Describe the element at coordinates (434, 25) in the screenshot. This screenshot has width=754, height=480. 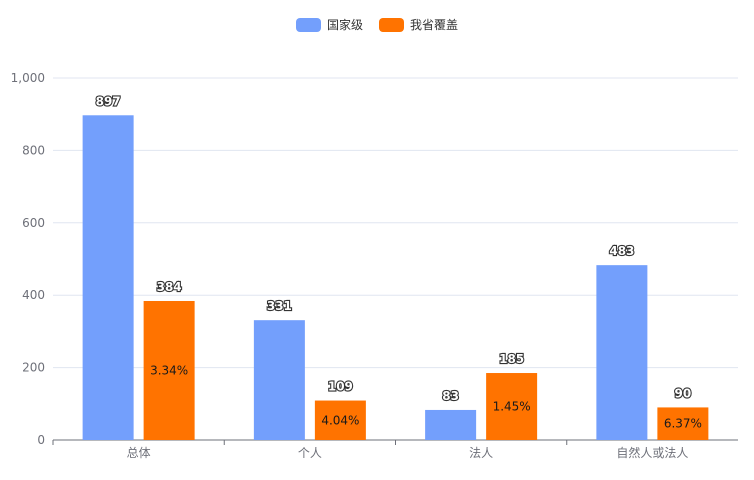
I see `legend-label-series-1: 我省覆盖` at that location.